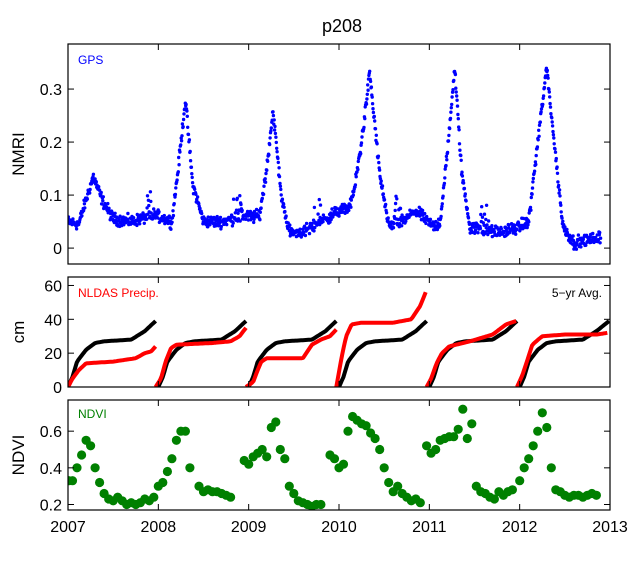  Describe the element at coordinates (342, 26) in the screenshot. I see `chart-title: p208` at that location.